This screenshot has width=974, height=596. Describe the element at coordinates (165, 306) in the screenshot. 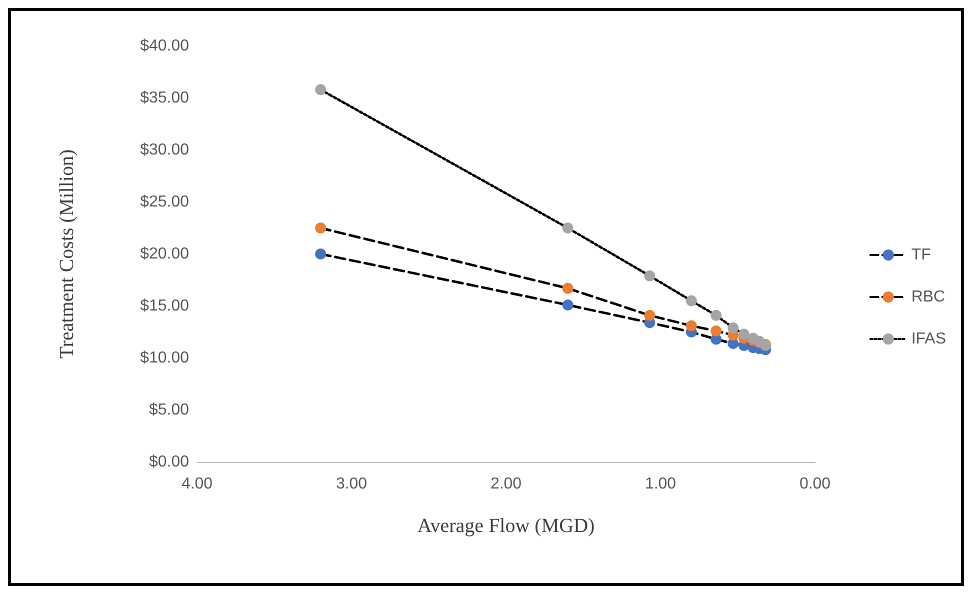

I see `y-tick-label: $15.00` at that location.